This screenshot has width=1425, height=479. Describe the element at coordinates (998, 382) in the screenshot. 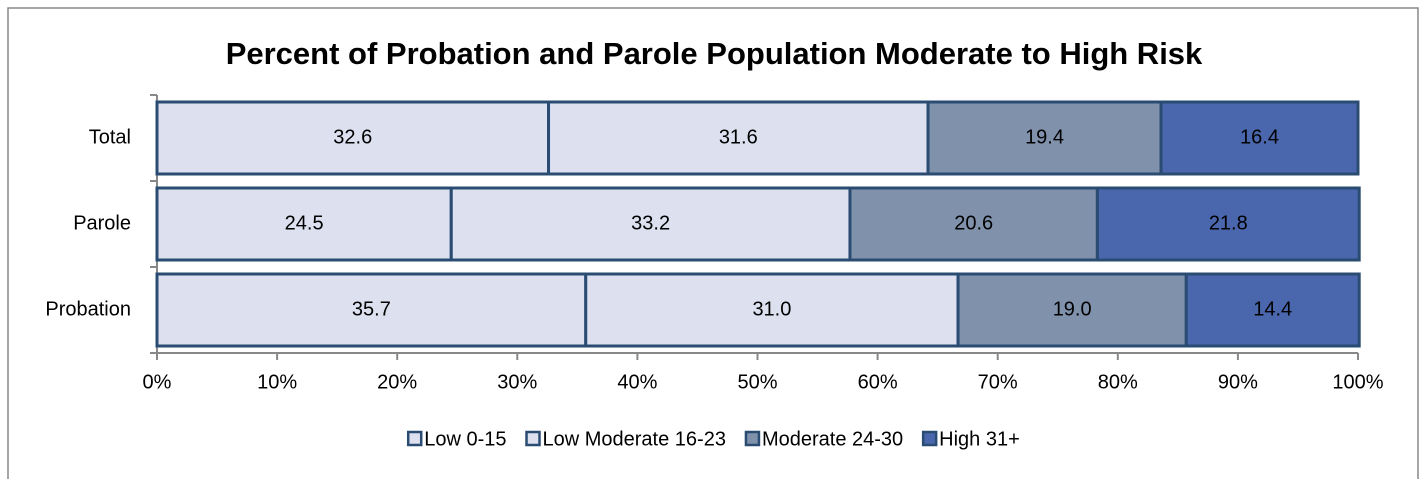

I see `x-tick-label: 70%` at that location.